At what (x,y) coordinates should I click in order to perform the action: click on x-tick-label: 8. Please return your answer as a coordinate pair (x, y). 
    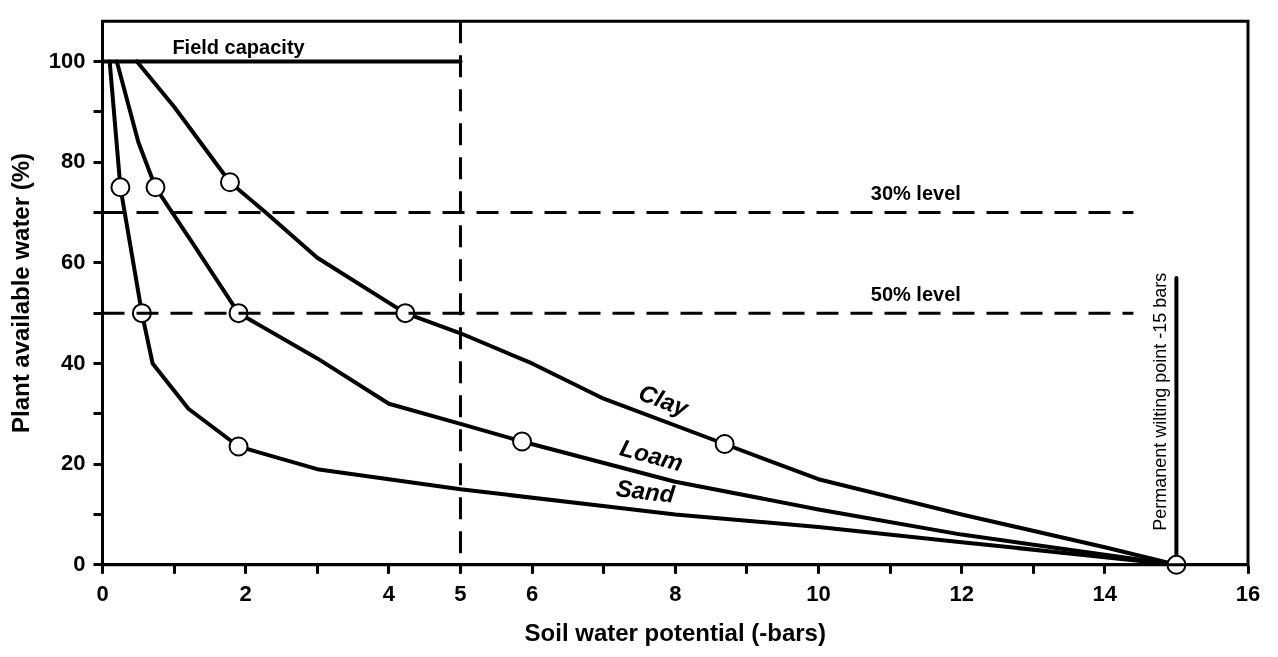
    Looking at the image, I should click on (675, 594).